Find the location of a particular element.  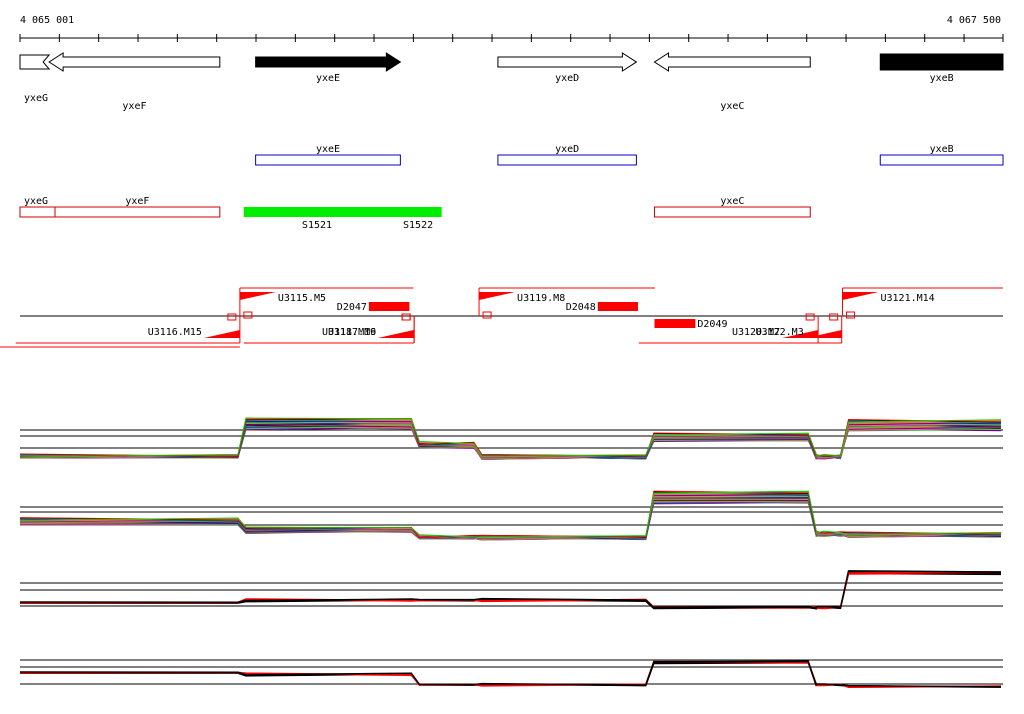

transcript-box-label-D2048: D2048 is located at coordinates (581, 307).